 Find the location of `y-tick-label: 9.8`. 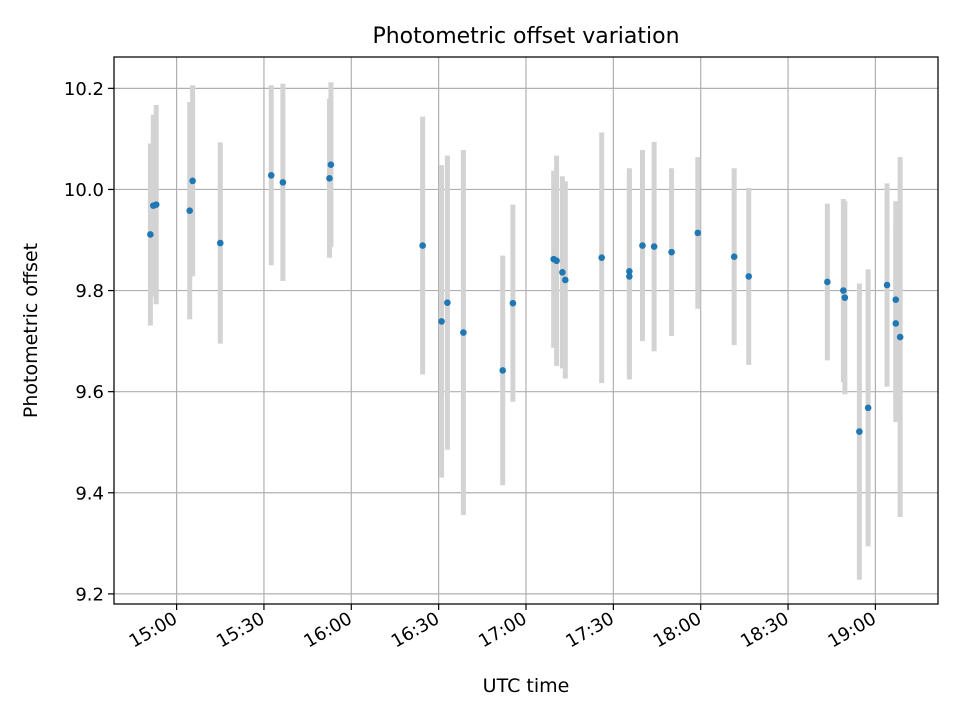

y-tick-label: 9.8 is located at coordinates (89, 291).